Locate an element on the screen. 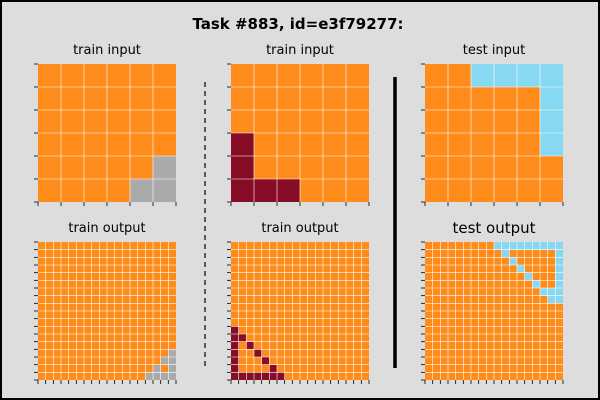 The image size is (600, 400). panel-title-train-input-2: train input is located at coordinates (300, 50).